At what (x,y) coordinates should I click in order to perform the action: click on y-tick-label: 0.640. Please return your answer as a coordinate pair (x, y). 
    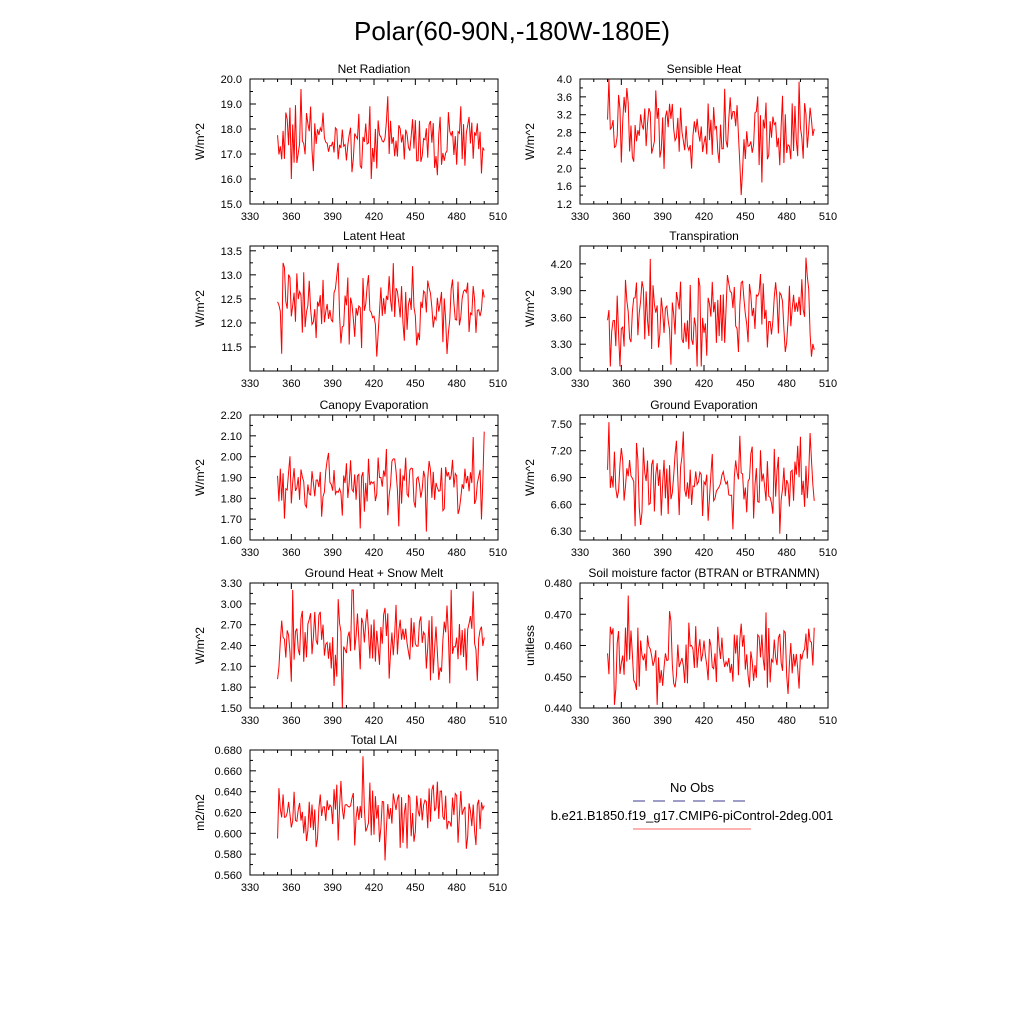
    Looking at the image, I should click on (228, 793).